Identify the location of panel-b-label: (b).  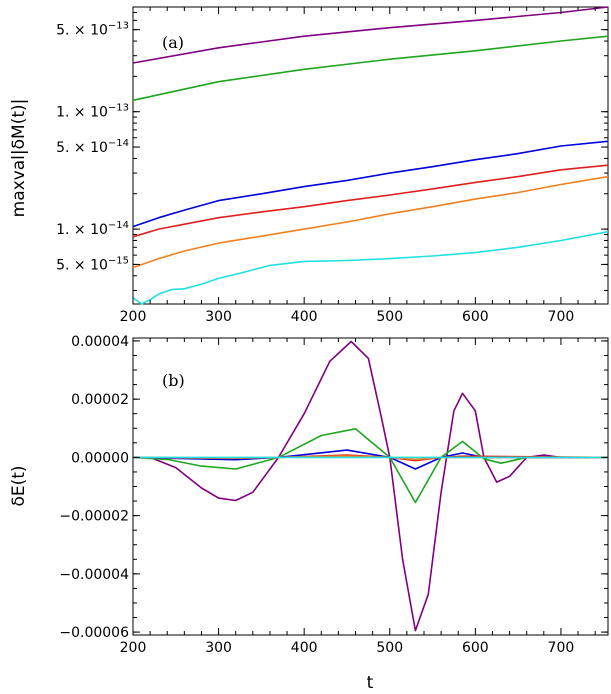
(173, 380).